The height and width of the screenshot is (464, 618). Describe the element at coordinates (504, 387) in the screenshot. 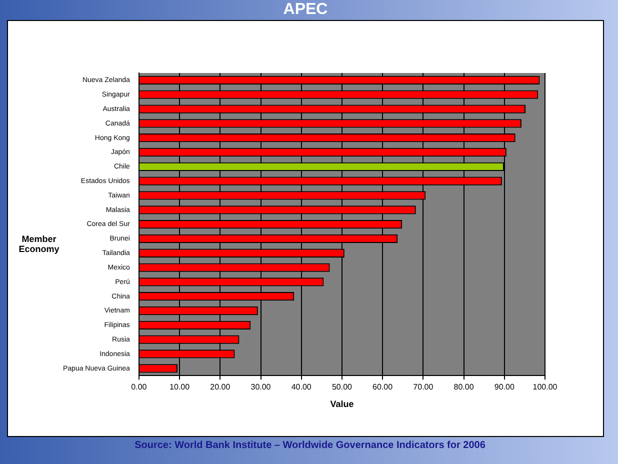

I see `x-tick-label: 90.00` at that location.